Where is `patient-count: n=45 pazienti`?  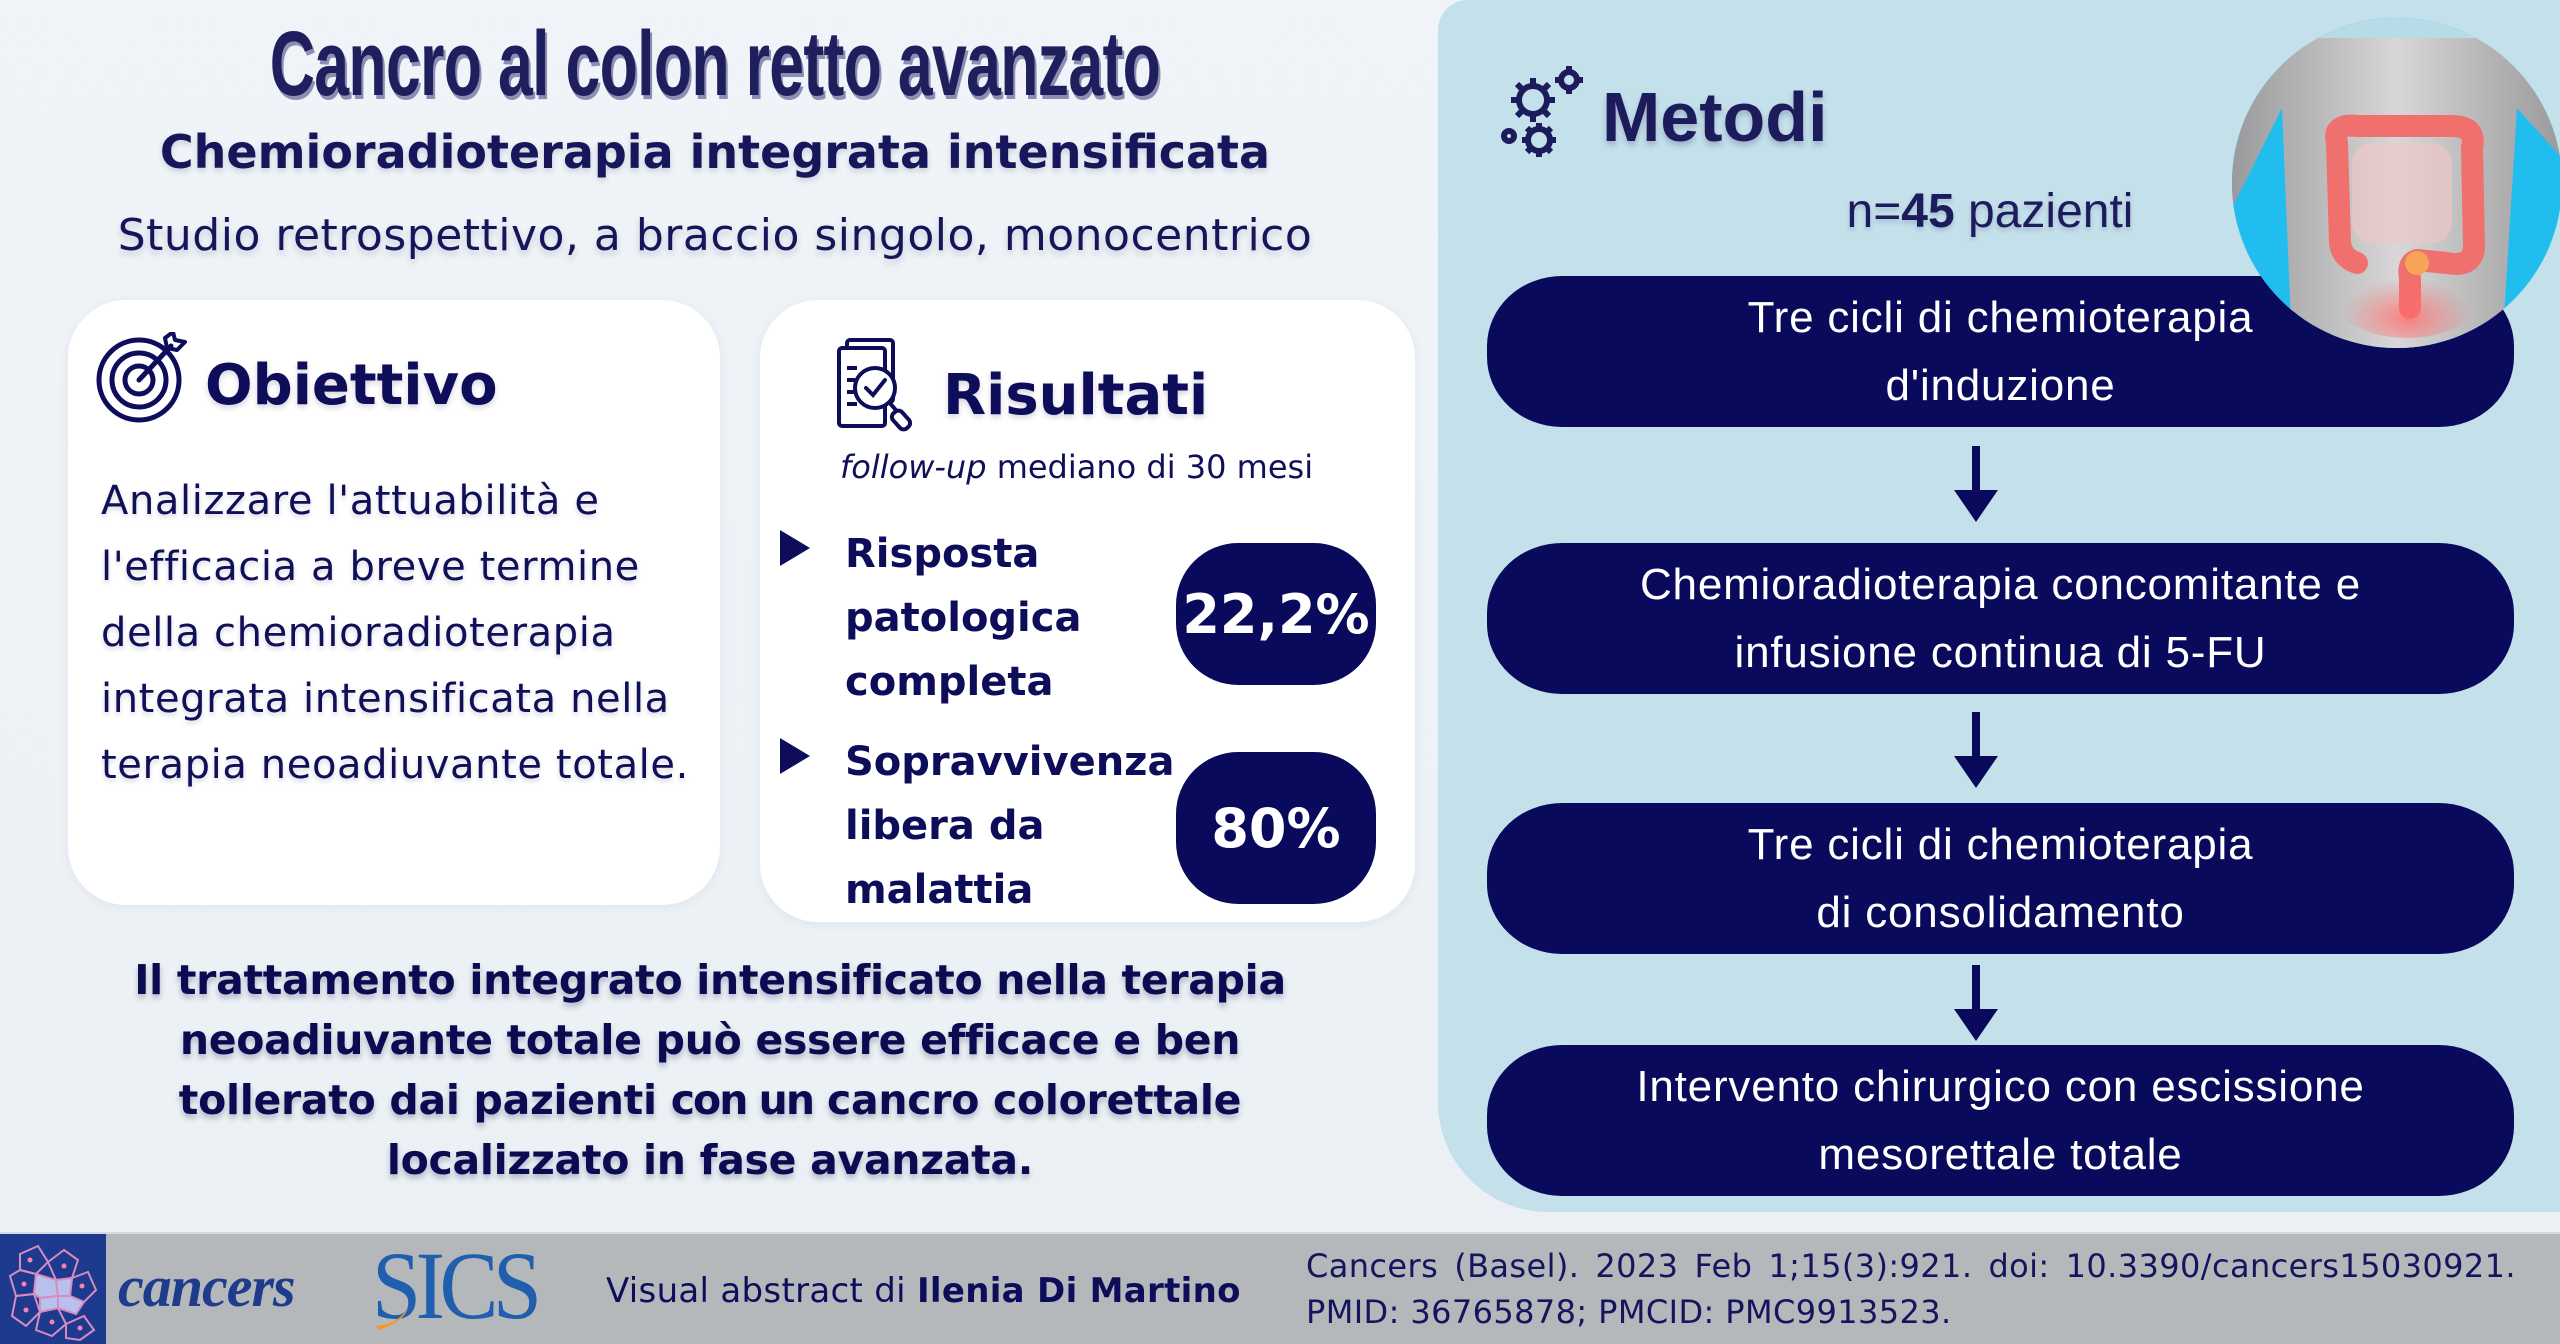 patient-count: n=45 pazienti is located at coordinates (1990, 212).